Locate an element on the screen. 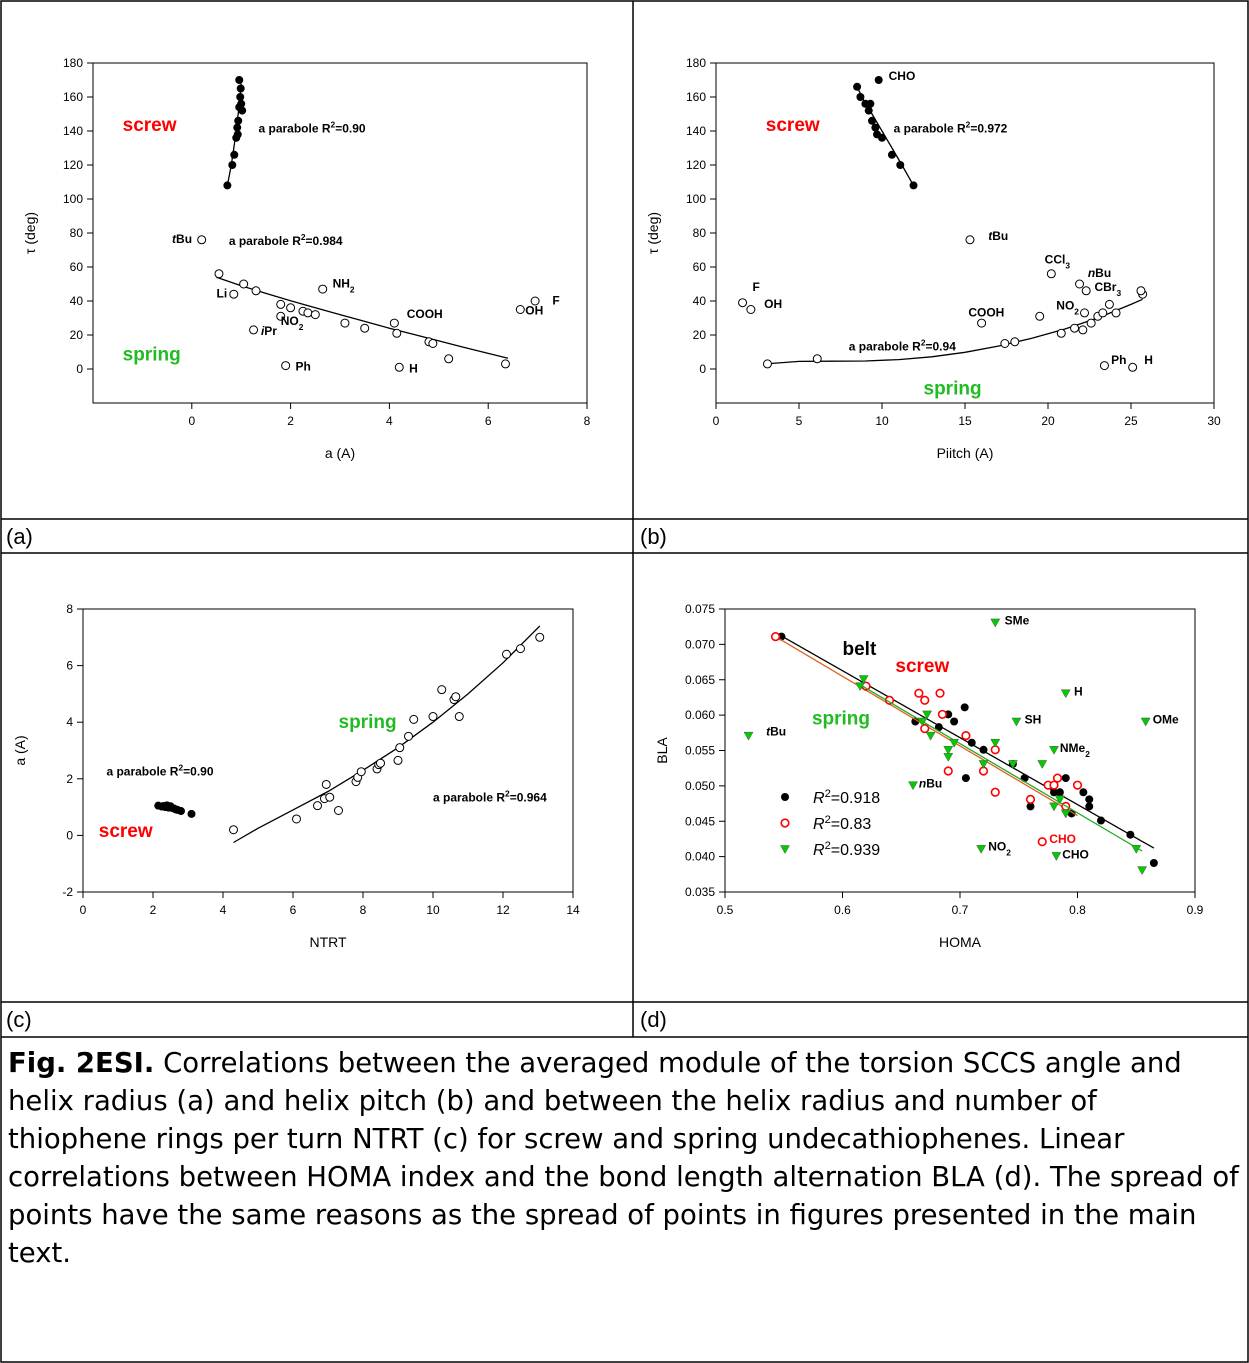 The image size is (1249, 1363). y-tick-label: 0.040 is located at coordinates (700, 857).